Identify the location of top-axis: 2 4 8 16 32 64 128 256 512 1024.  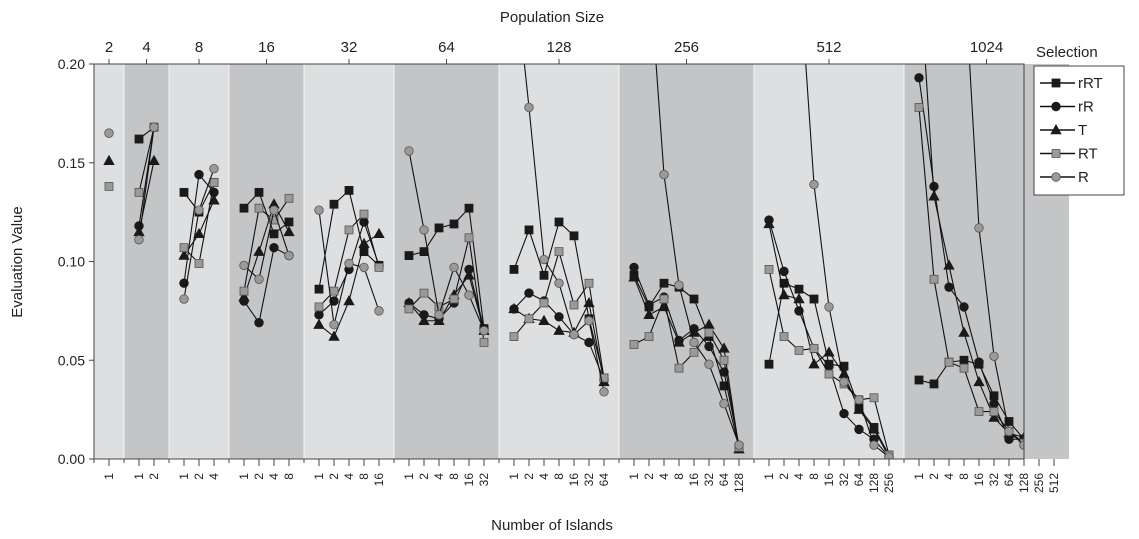
(554, 51).